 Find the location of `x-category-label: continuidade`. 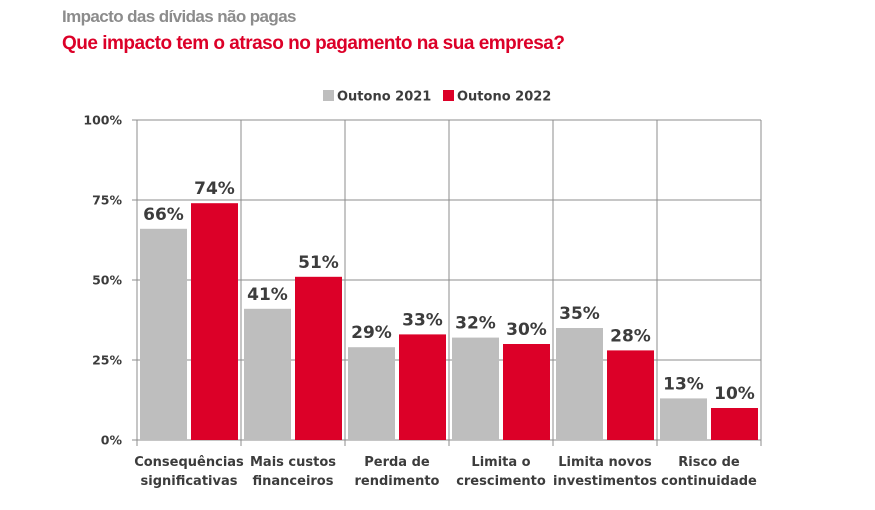

x-category-label: continuidade is located at coordinates (709, 481).